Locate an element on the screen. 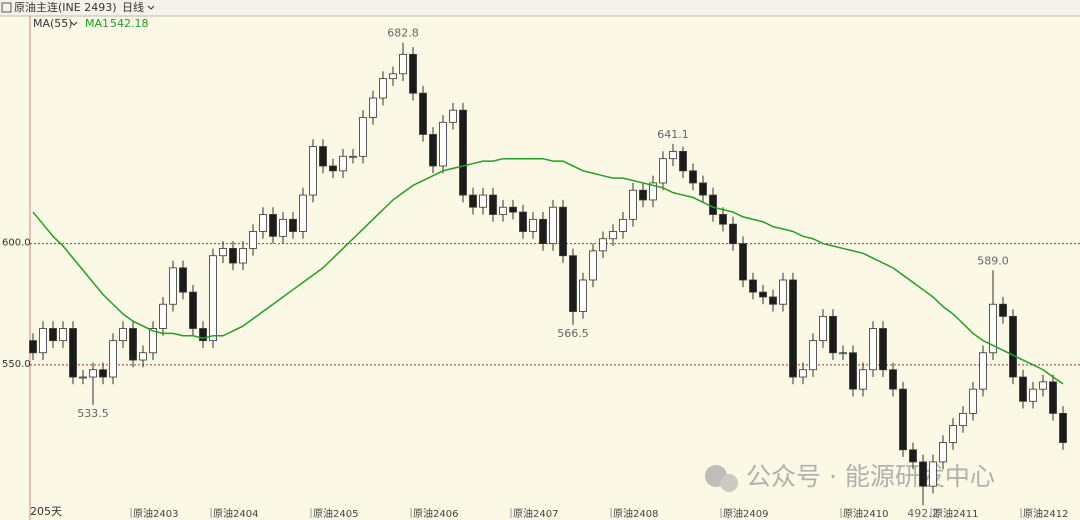 Image resolution: width=1080 pixels, height=520 pixels. watermark: 公众号 · 能源研发中心 is located at coordinates (850, 477).